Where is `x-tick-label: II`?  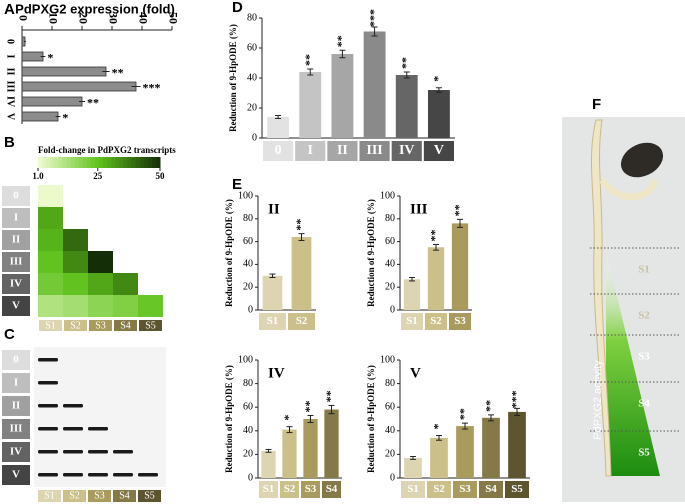
x-tick-label: II is located at coordinates (342, 150).